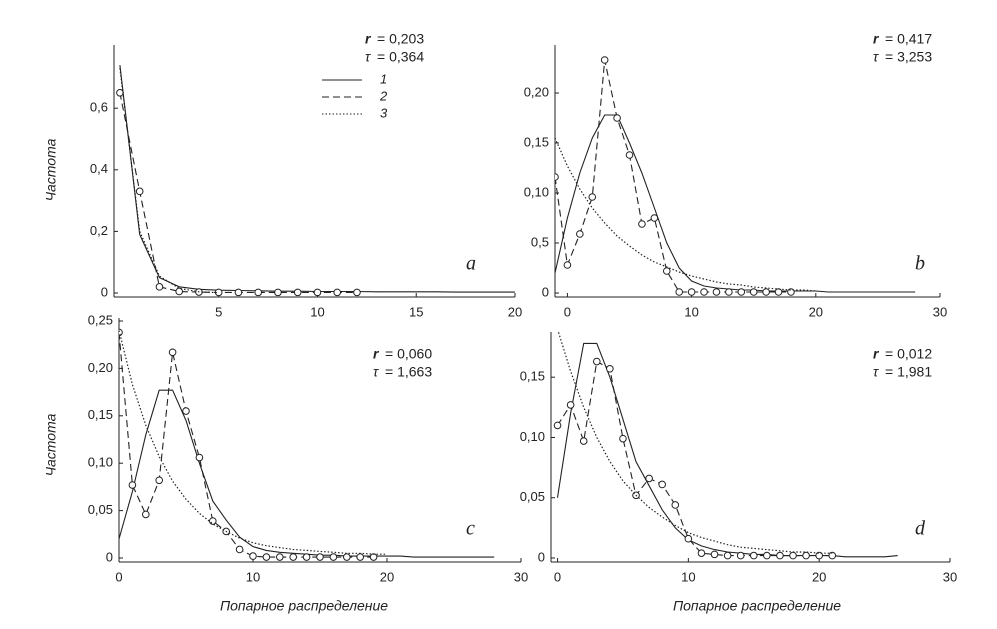 The height and width of the screenshot is (629, 997). What do you see at coordinates (99, 230) in the screenshot?
I see `y-tick-label: 0,2` at bounding box center [99, 230].